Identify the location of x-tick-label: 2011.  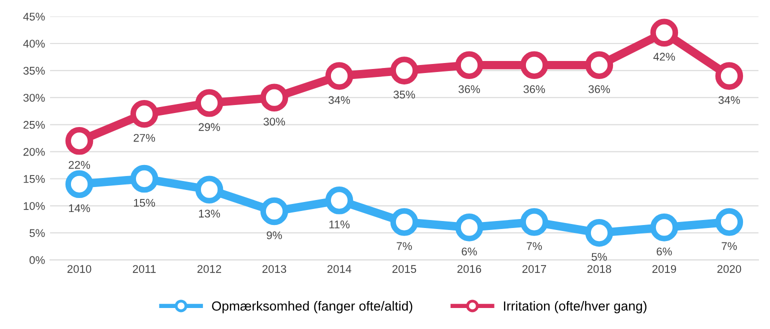
(144, 269).